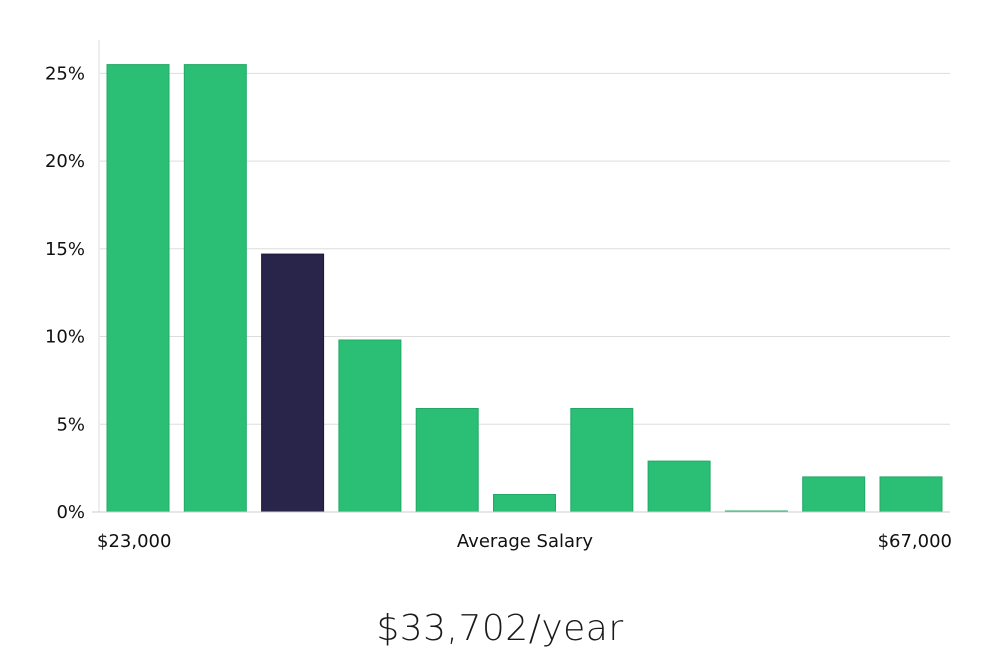 This screenshot has height=660, width=1000. What do you see at coordinates (134, 541) in the screenshot?
I see `x-min-label: $23,000` at bounding box center [134, 541].